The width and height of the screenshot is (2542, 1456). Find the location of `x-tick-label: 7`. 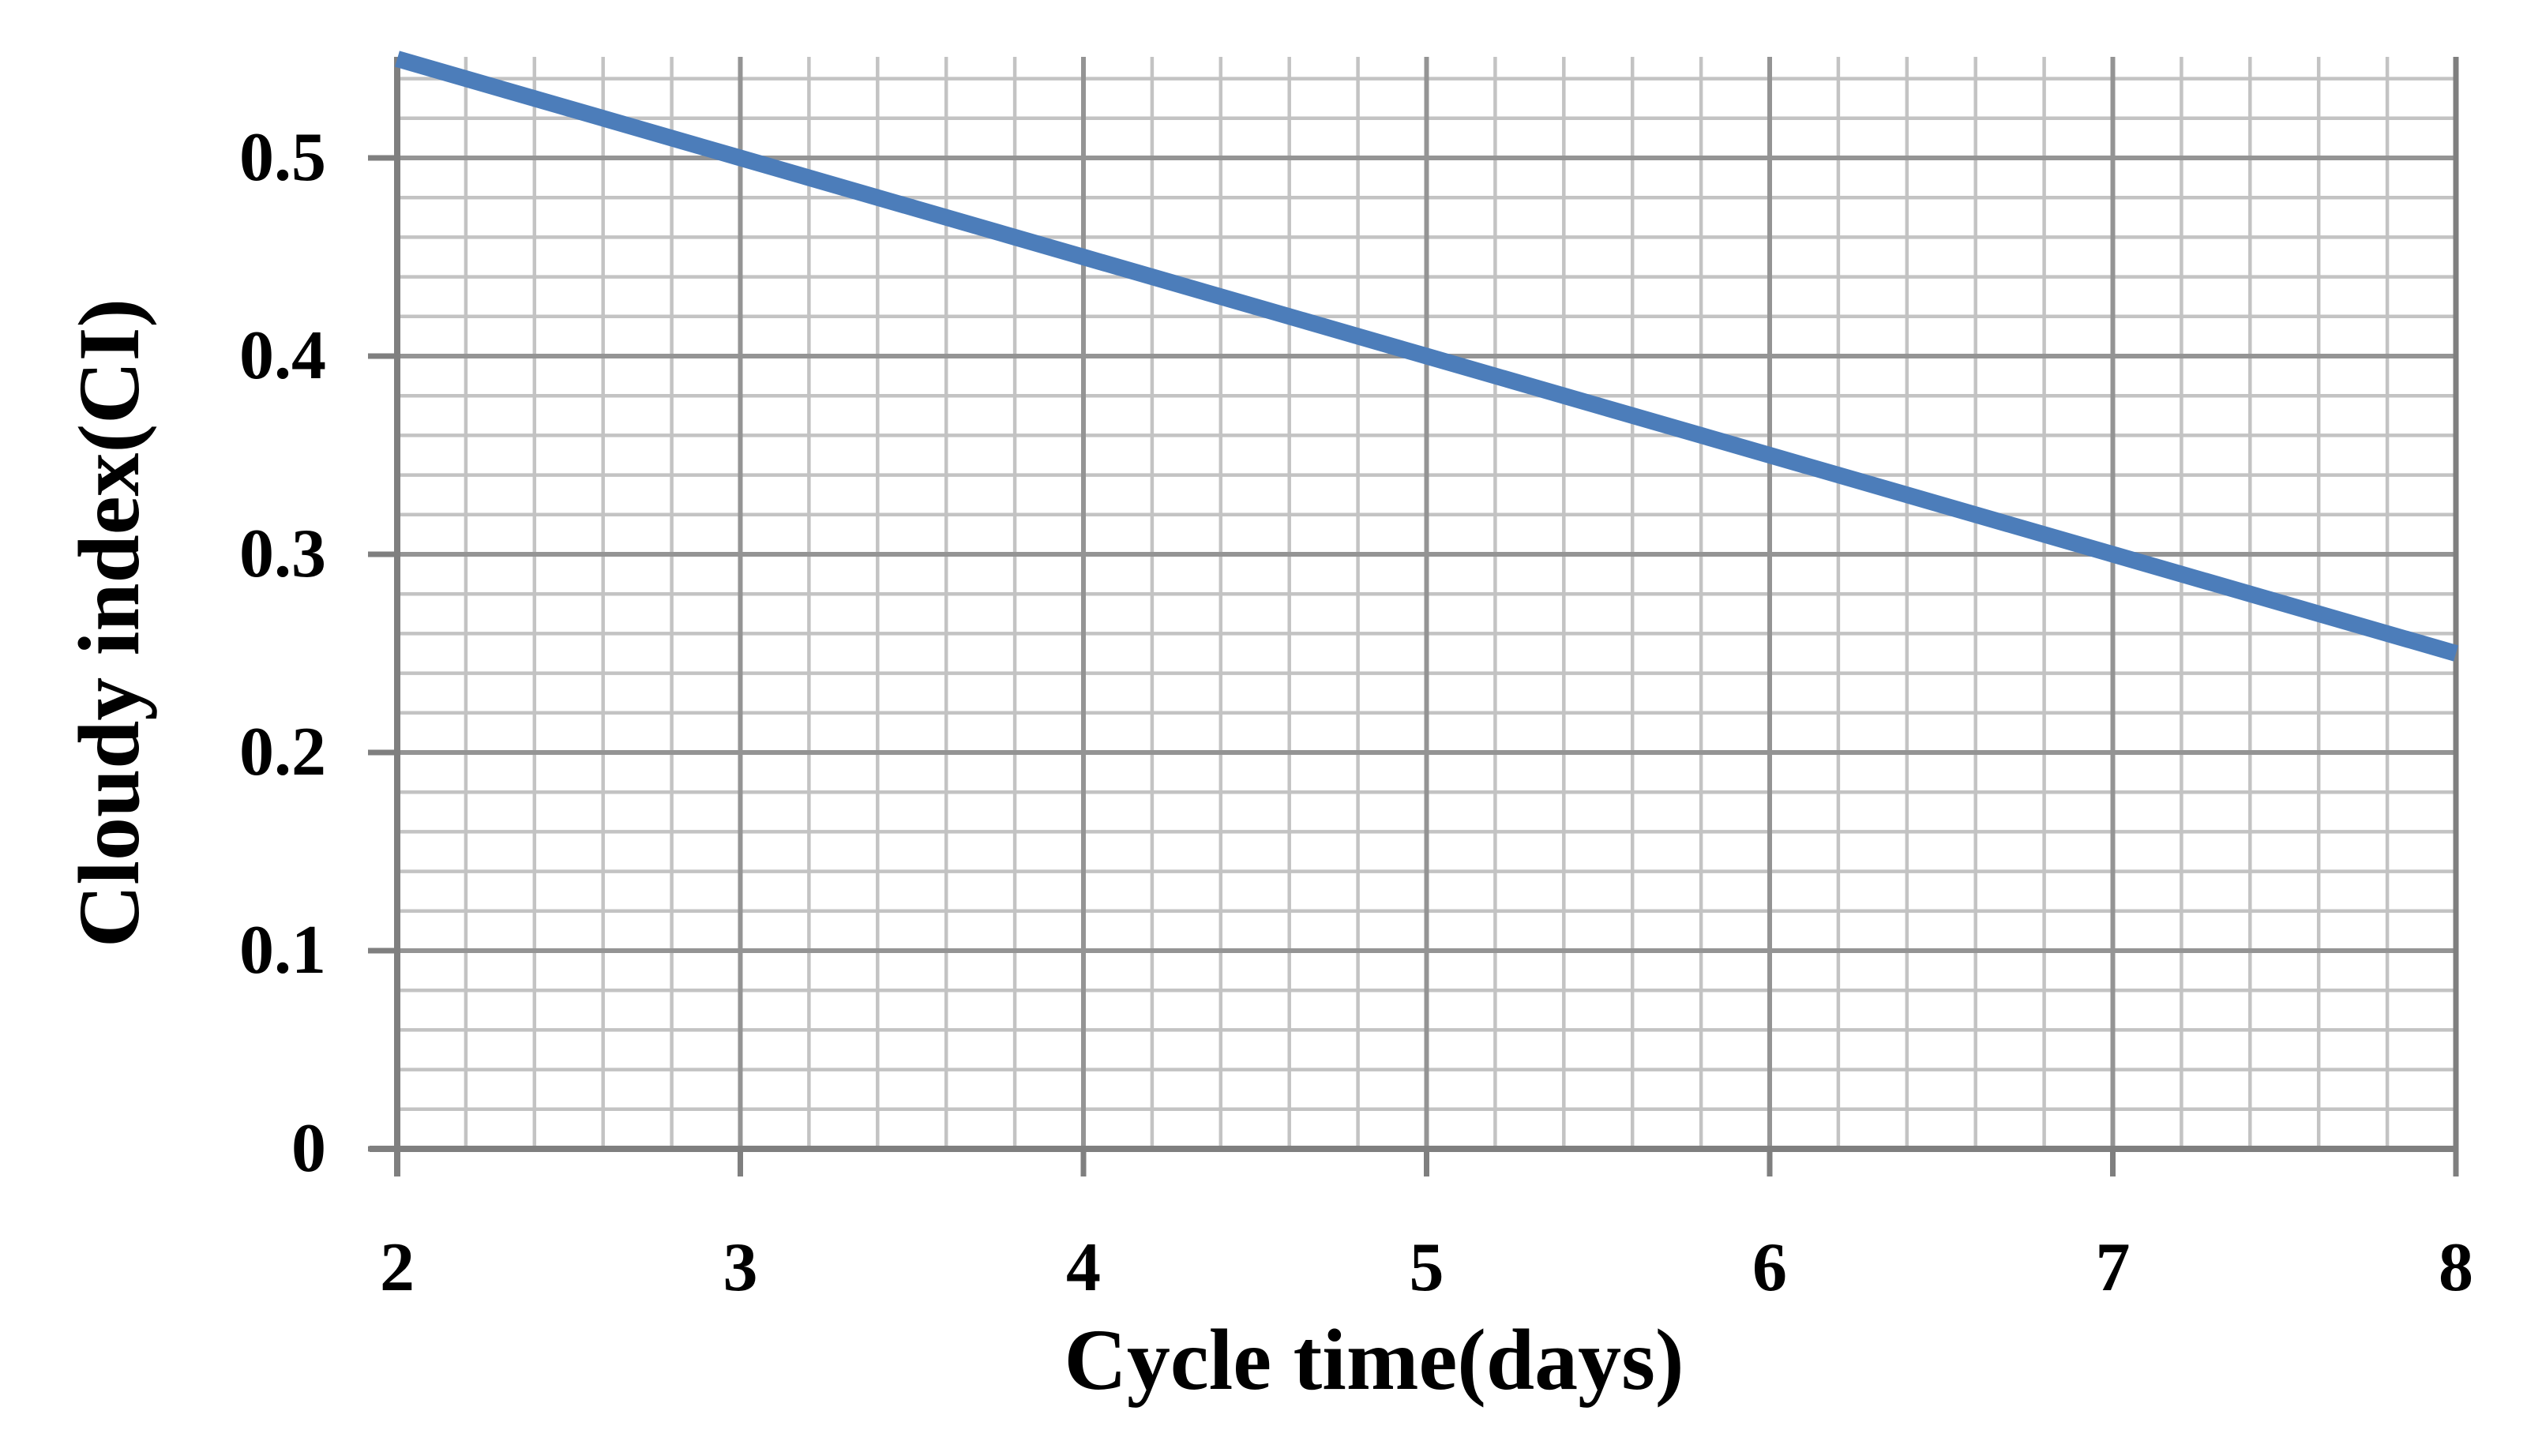

x-tick-label: 7 is located at coordinates (2113, 1267).